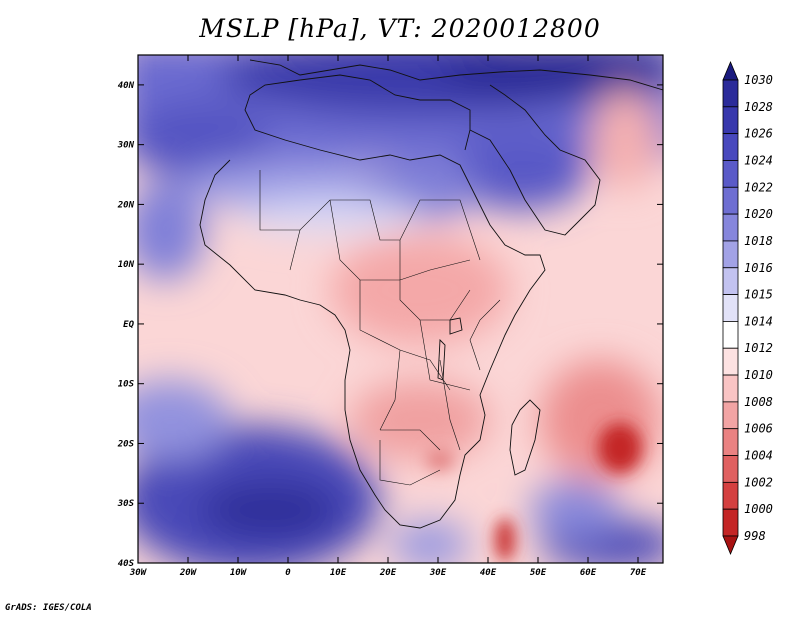 Image resolution: width=800 pixels, height=618 pixels. I want to click on lat-tick-label: 30N, so click(126, 146).